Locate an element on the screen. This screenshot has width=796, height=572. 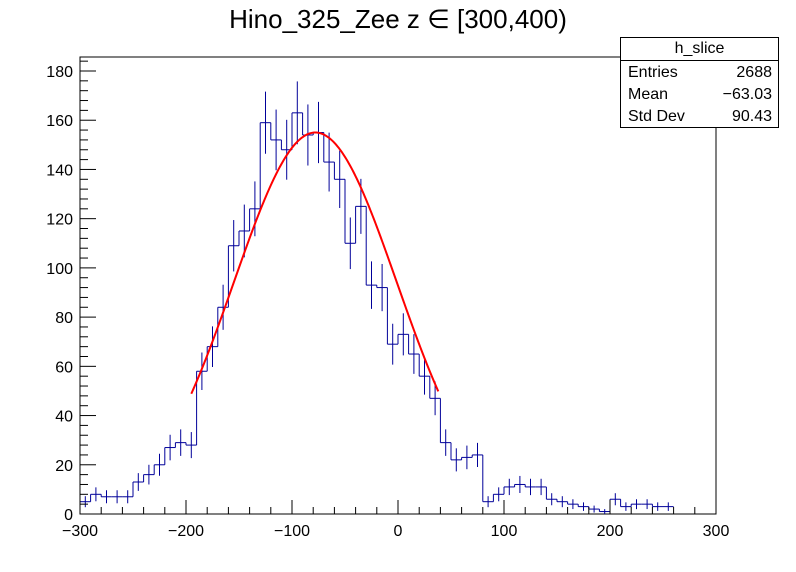
stats-stddev-value: 90.43 is located at coordinates (751, 116).